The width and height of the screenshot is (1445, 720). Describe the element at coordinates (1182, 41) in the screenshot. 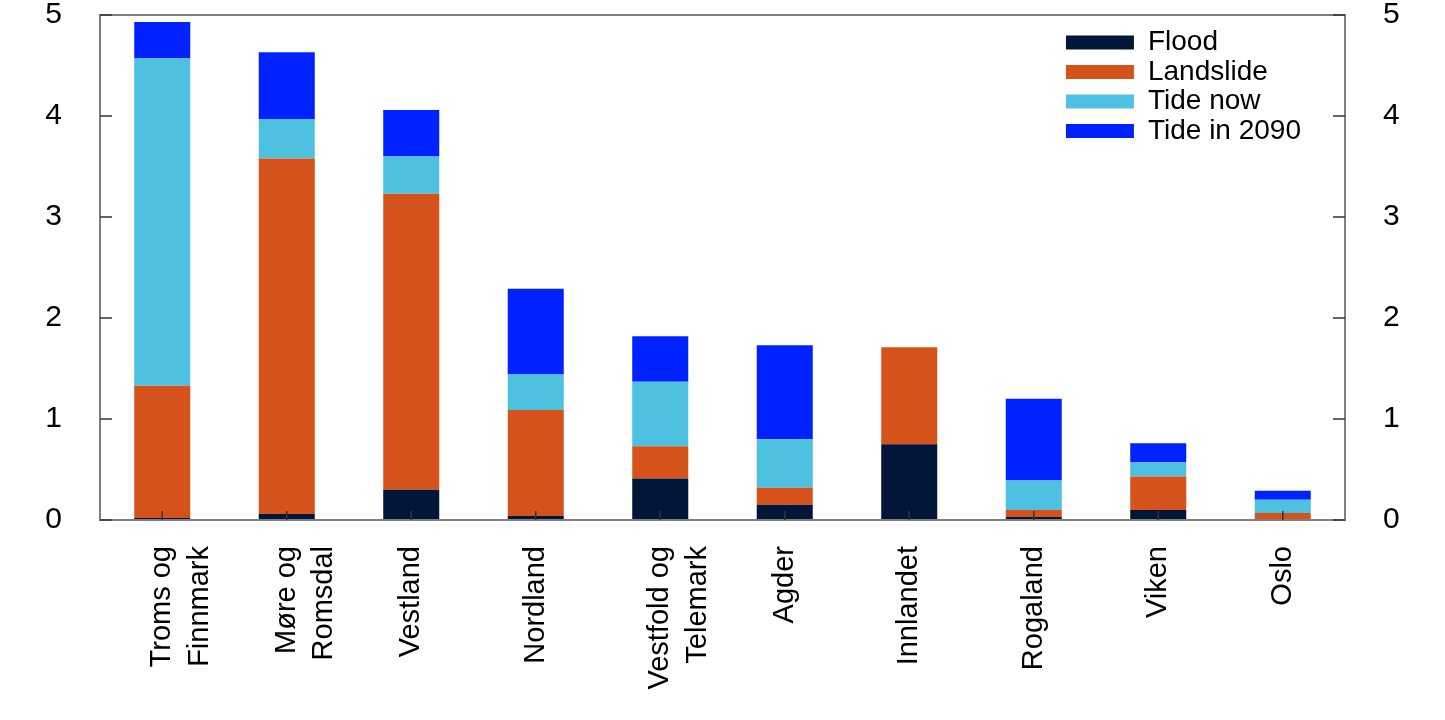

I see `legend-label: Flood` at that location.